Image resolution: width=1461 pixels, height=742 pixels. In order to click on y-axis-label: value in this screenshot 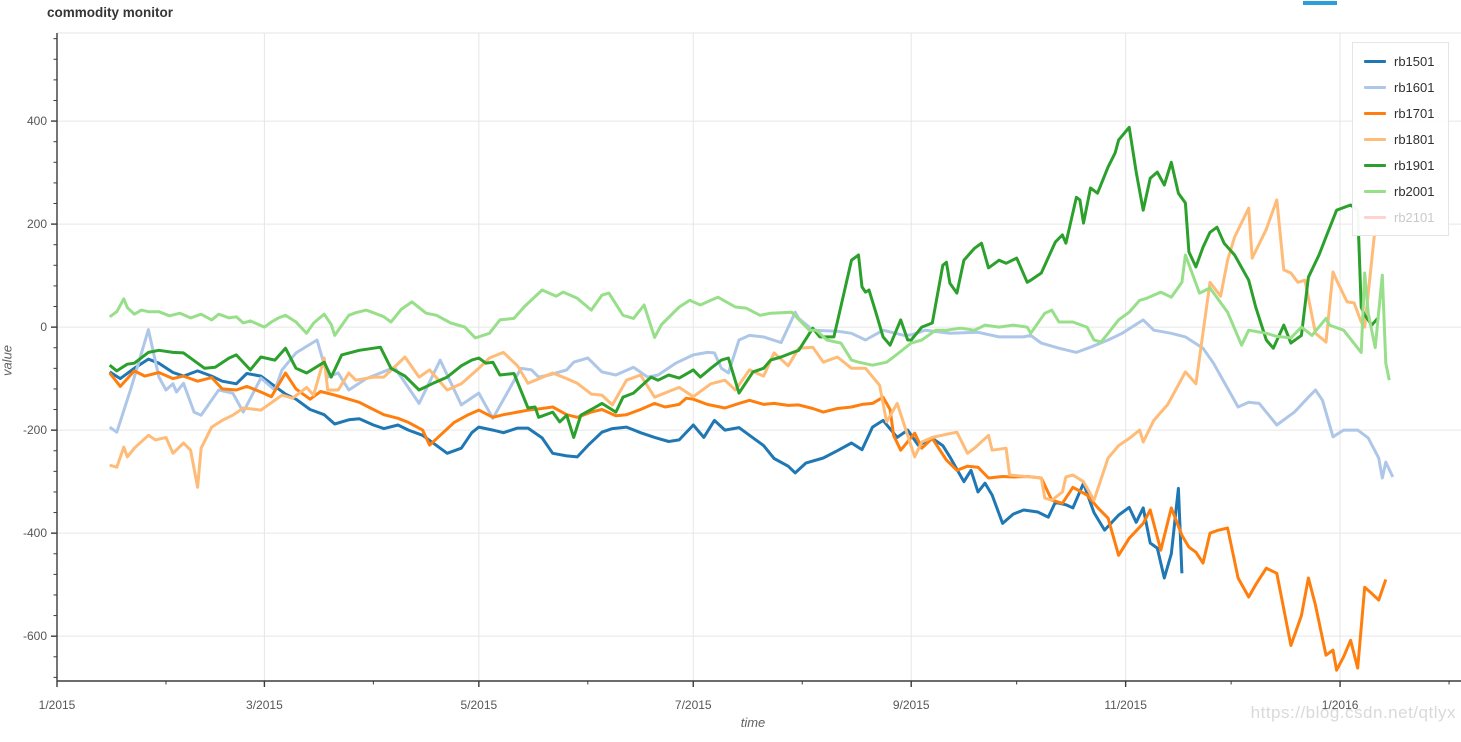, I will do `click(7, 360)`.